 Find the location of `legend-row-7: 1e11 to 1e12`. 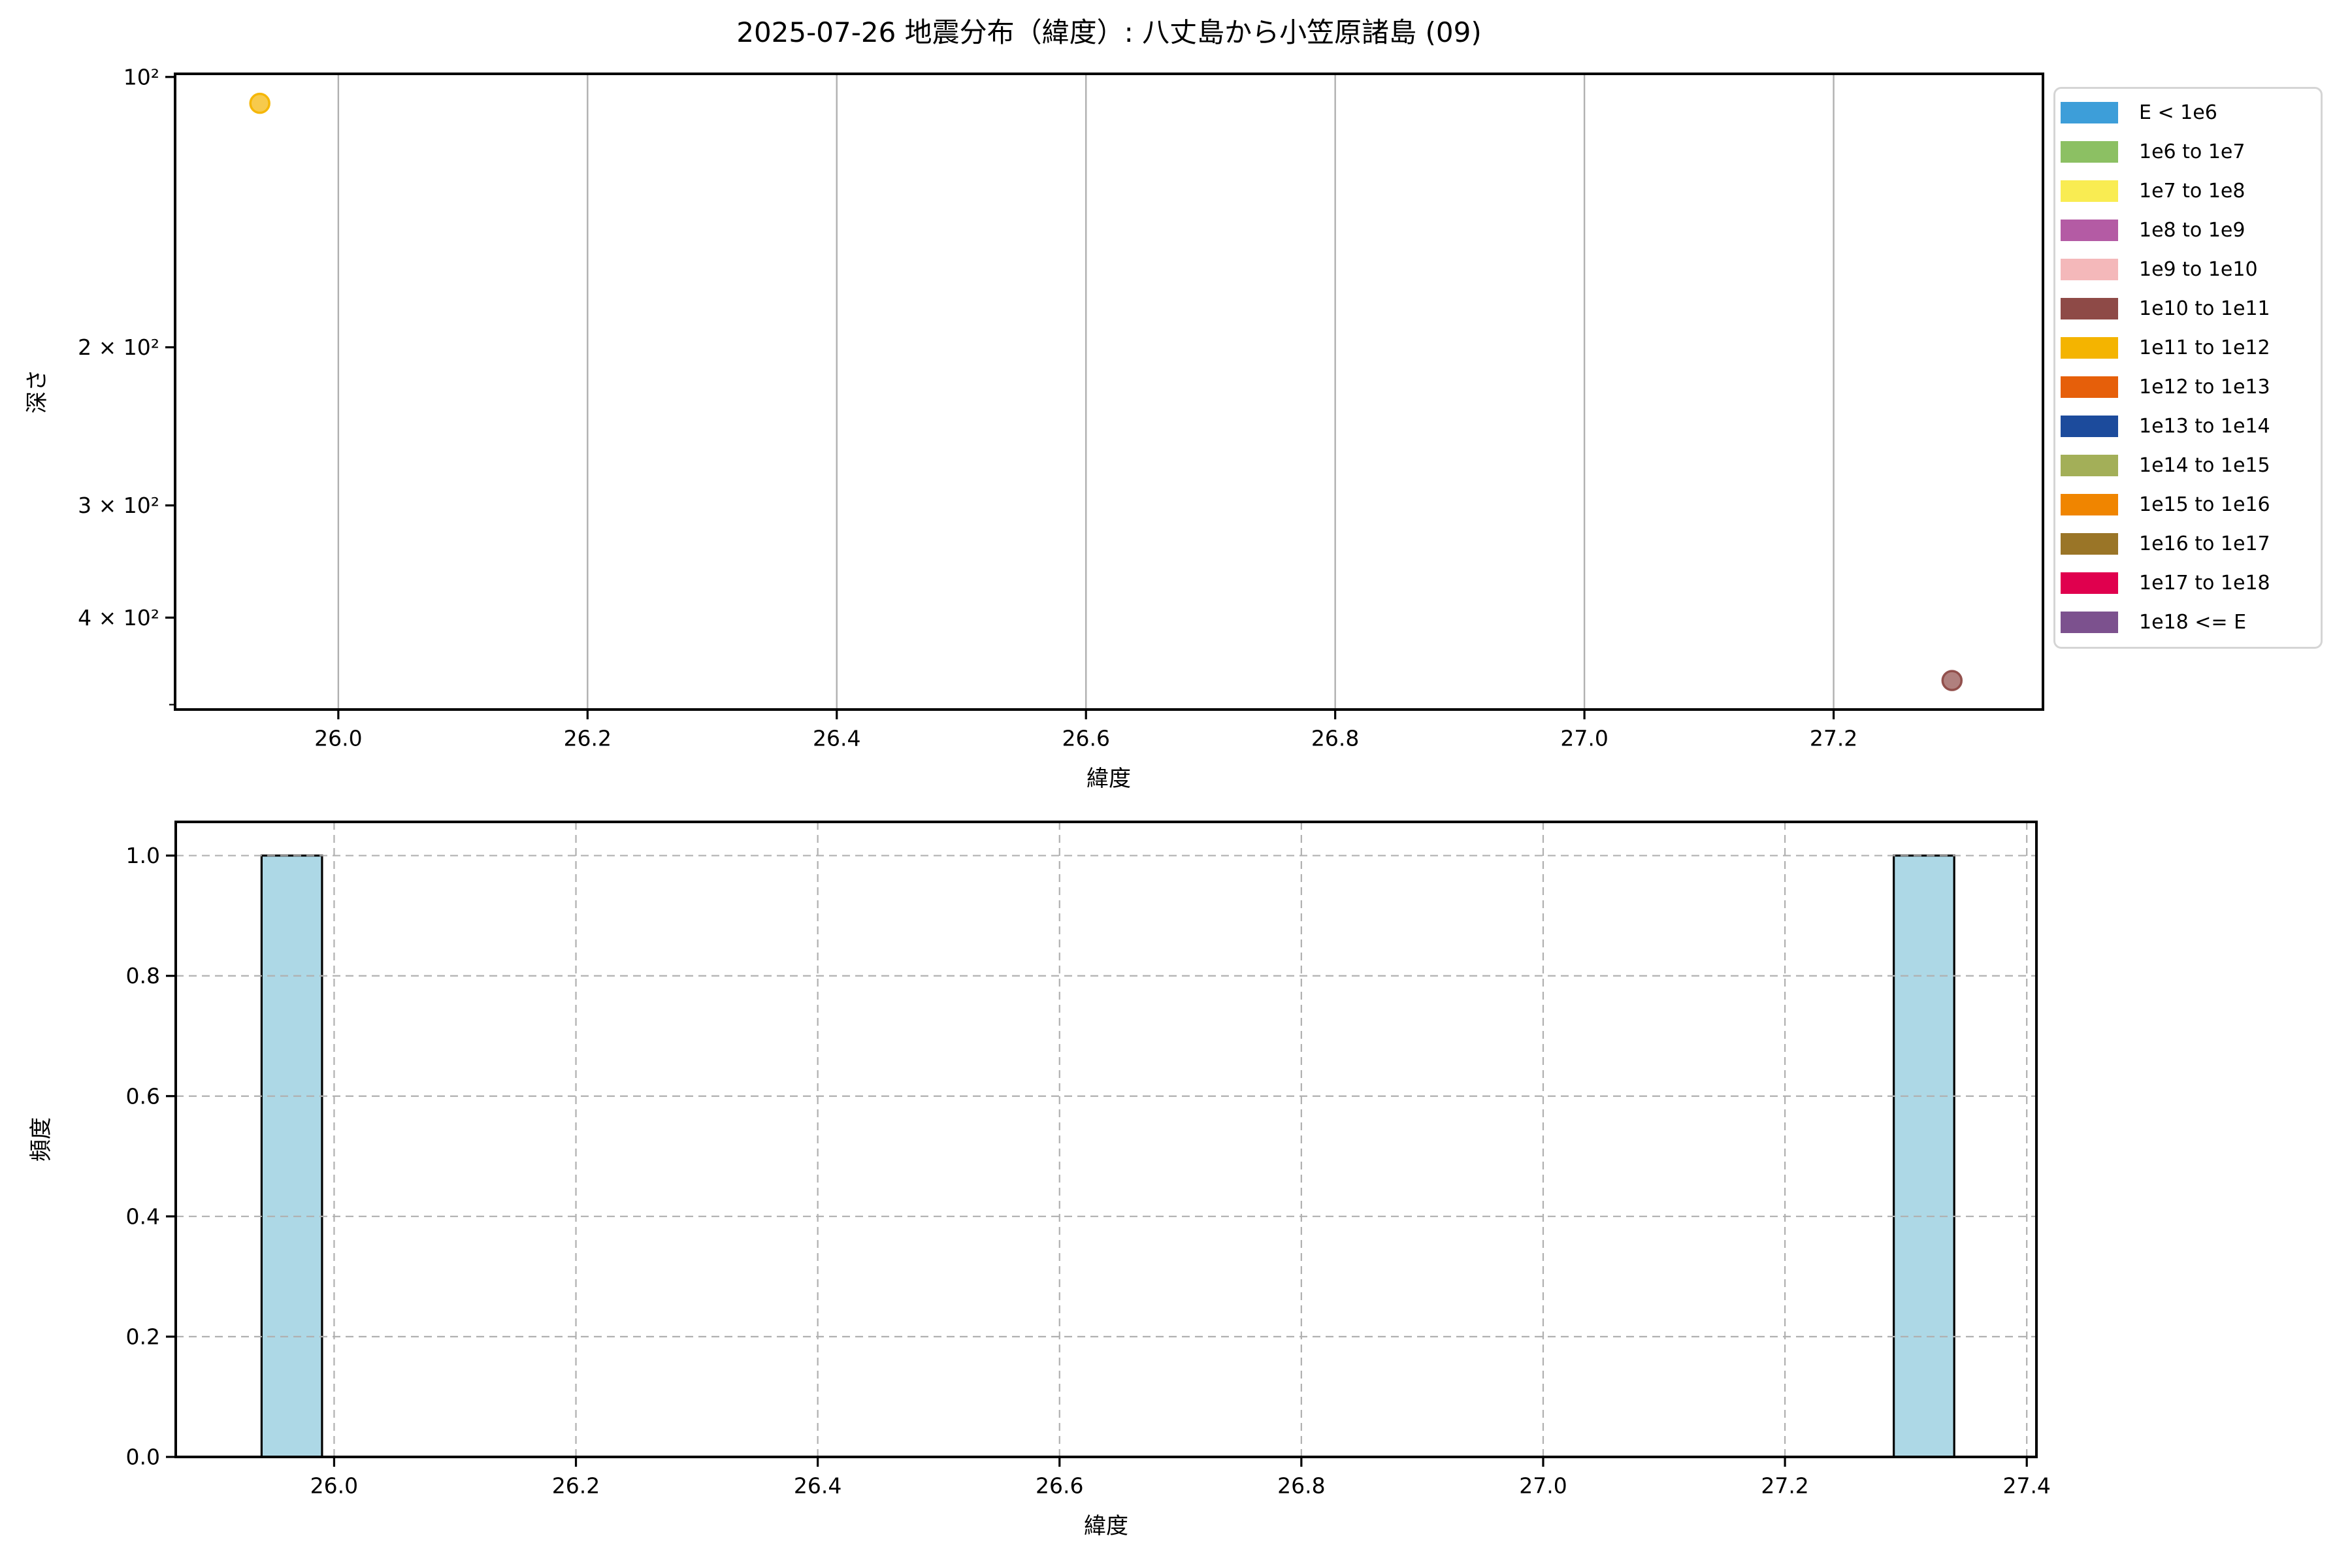

legend-row-7: 1e11 to 1e12 is located at coordinates (2189, 347).